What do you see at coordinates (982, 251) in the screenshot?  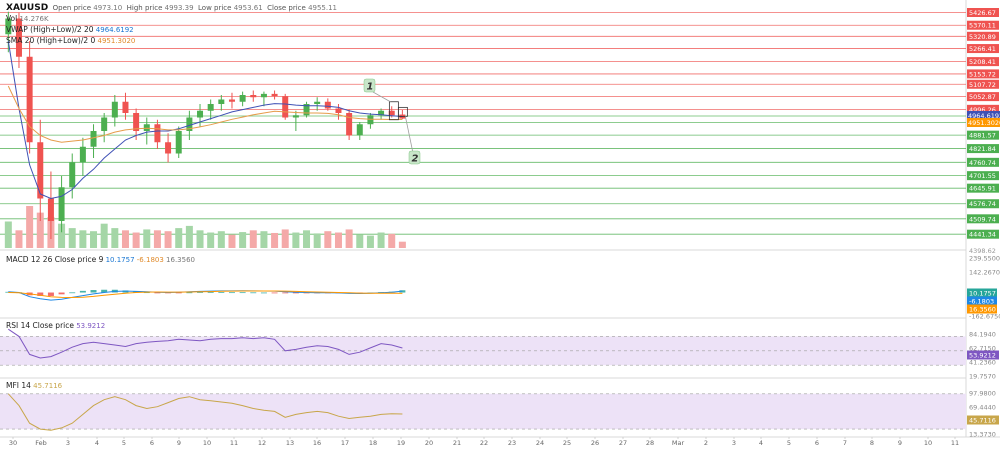 I see `price-axis-label: 4398.62` at bounding box center [982, 251].